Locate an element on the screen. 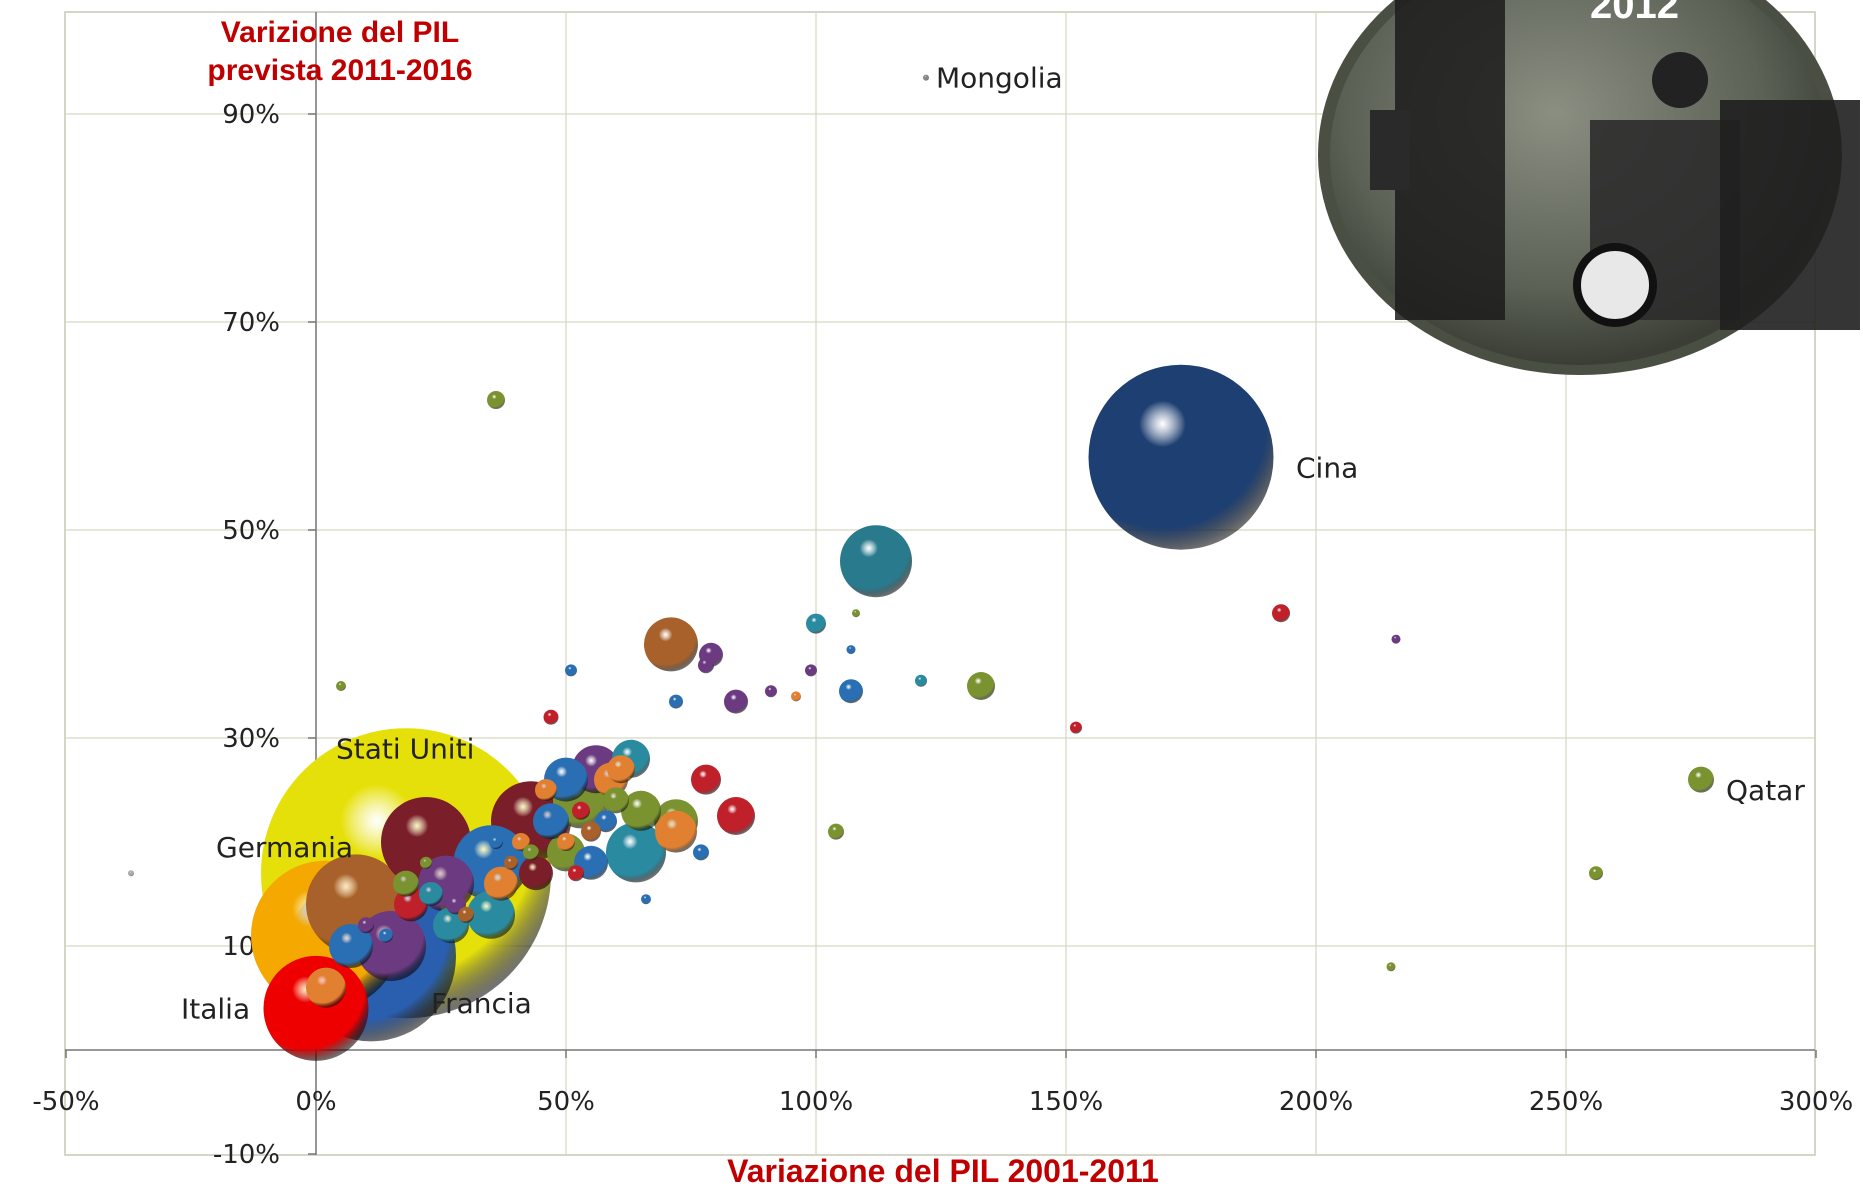  label-francia: Francia is located at coordinates (481, 1003).